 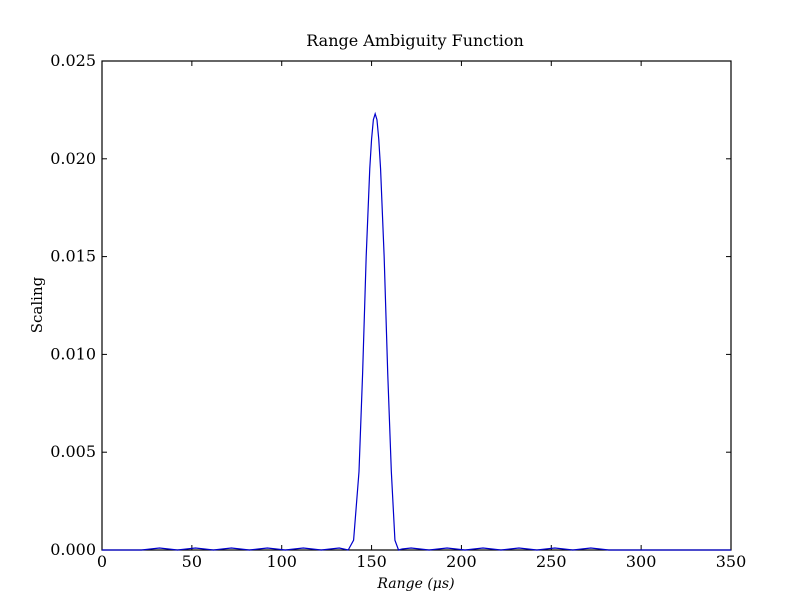 What do you see at coordinates (73, 256) in the screenshot?
I see `y-tick-label: 0.015` at bounding box center [73, 256].